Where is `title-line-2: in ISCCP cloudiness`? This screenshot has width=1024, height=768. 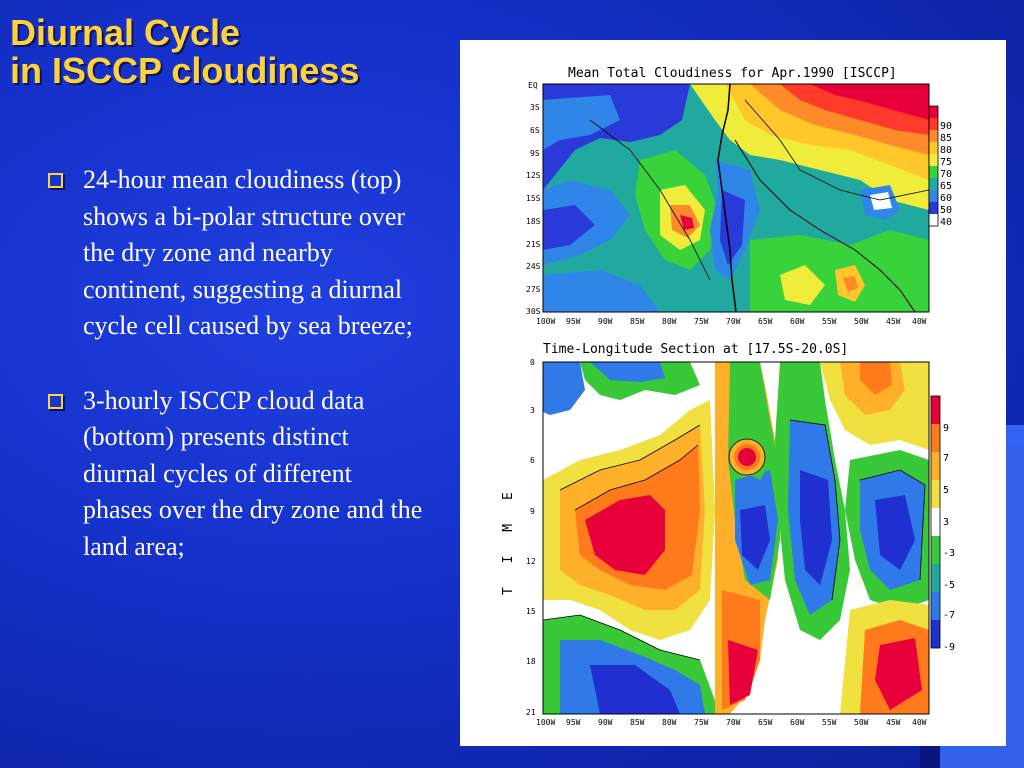
title-line-2: in ISCCP cloudiness is located at coordinates (185, 70).